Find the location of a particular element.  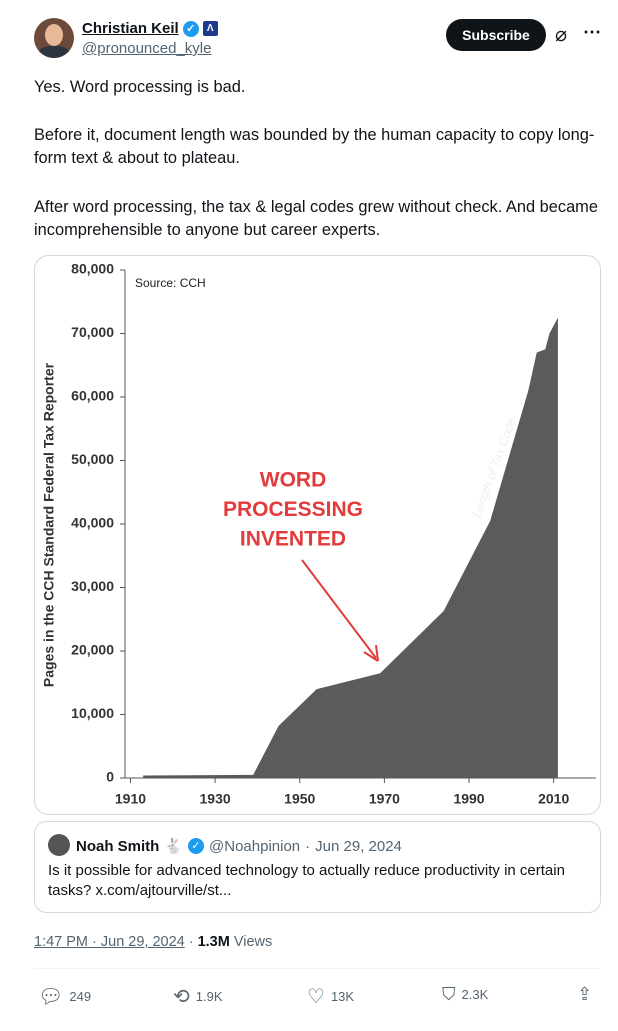

annotation: WORD is located at coordinates (293, 480).